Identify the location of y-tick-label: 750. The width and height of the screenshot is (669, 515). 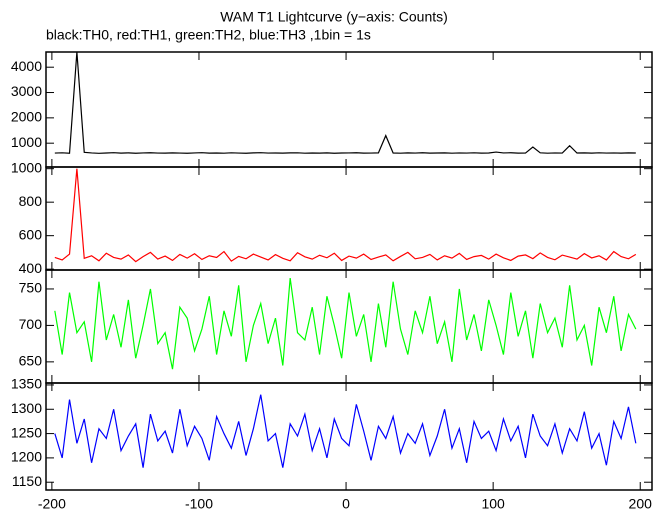
(31, 288).